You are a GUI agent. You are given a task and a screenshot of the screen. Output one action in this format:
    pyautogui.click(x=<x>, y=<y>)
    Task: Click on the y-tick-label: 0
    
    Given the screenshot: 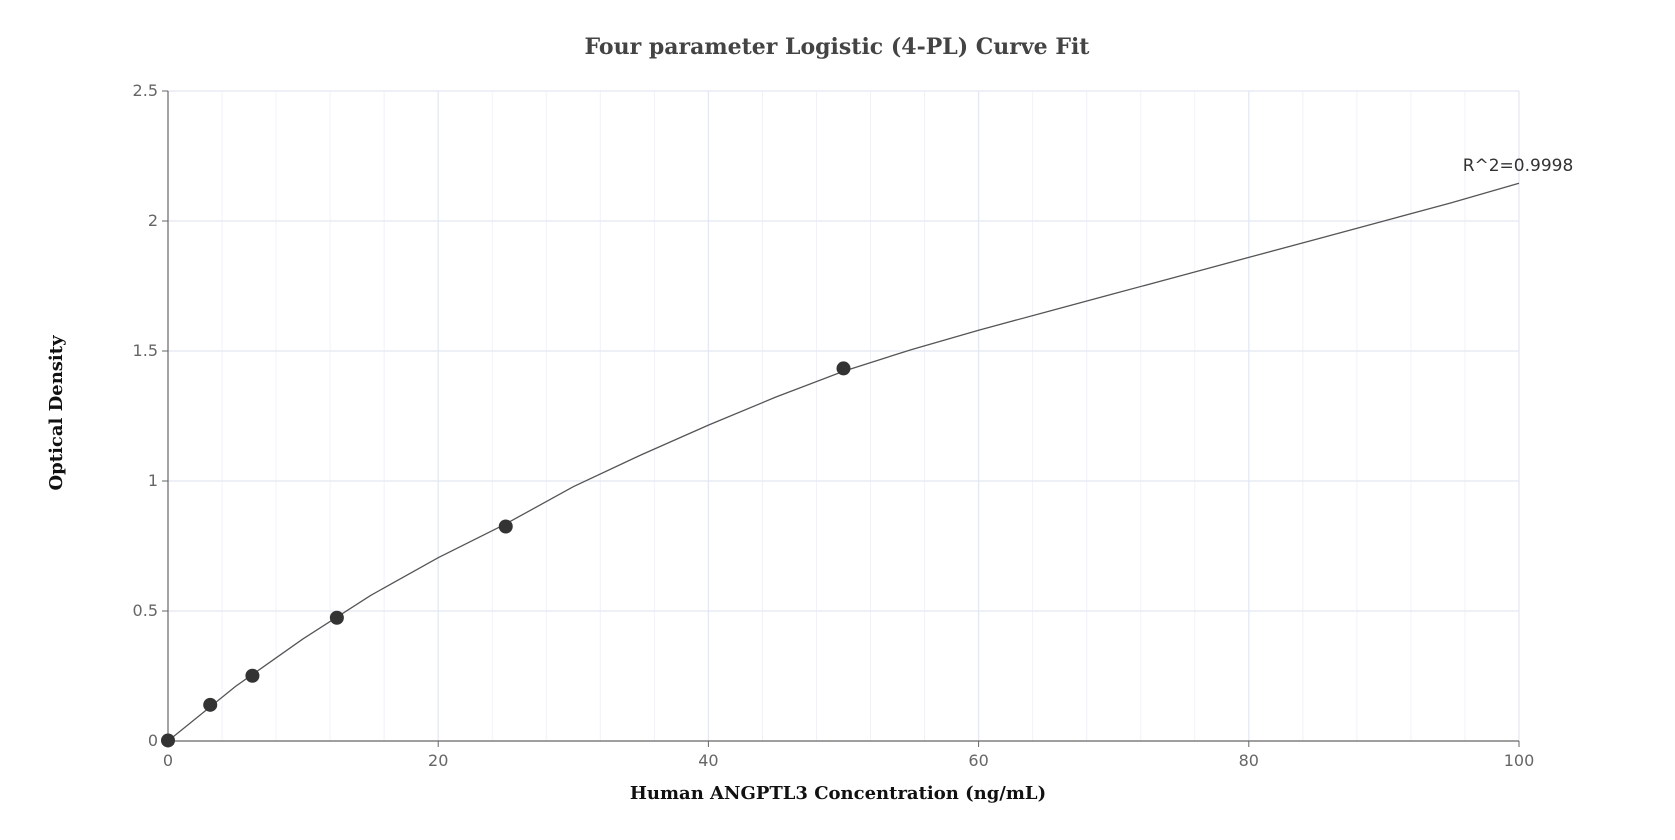 What is the action you would take?
    pyautogui.click(x=153, y=740)
    